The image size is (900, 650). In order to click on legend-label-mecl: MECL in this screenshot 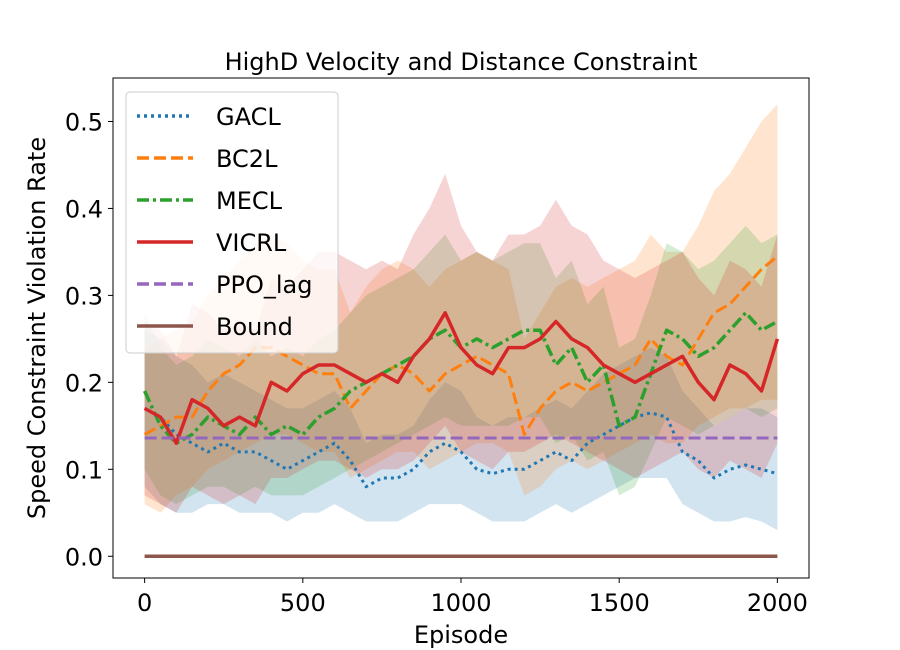, I will do `click(249, 201)`.